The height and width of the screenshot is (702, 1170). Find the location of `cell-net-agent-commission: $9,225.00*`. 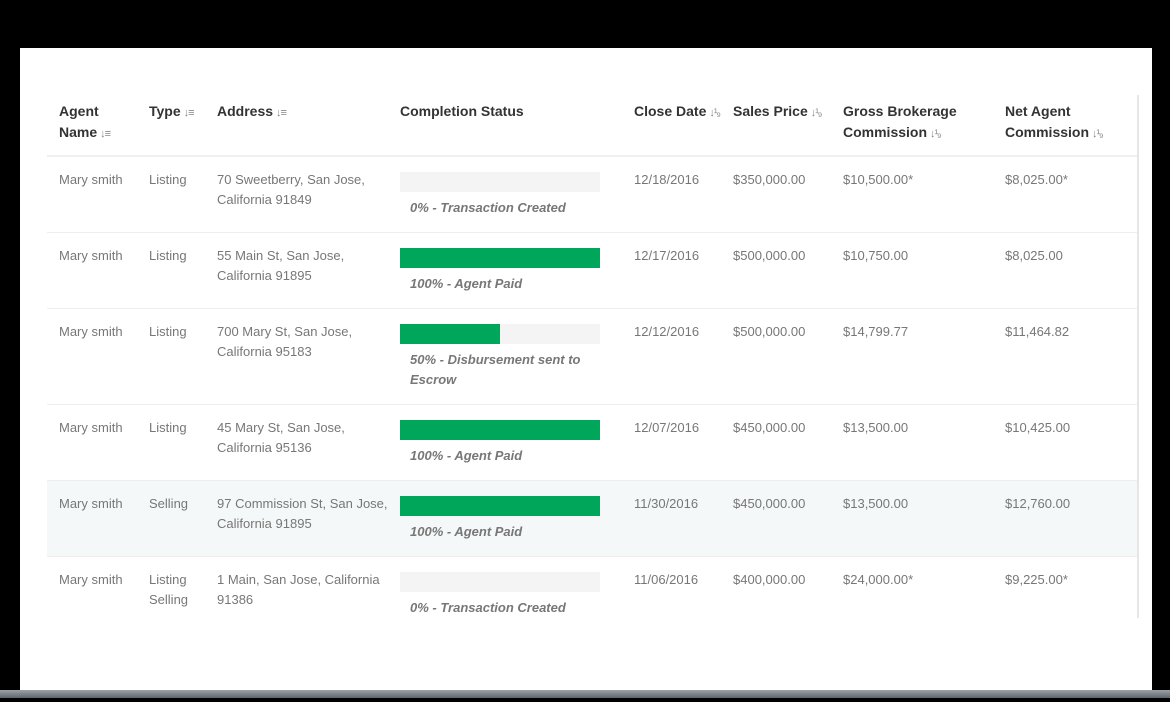

cell-net-agent-commission: $9,225.00* is located at coordinates (1065, 587).